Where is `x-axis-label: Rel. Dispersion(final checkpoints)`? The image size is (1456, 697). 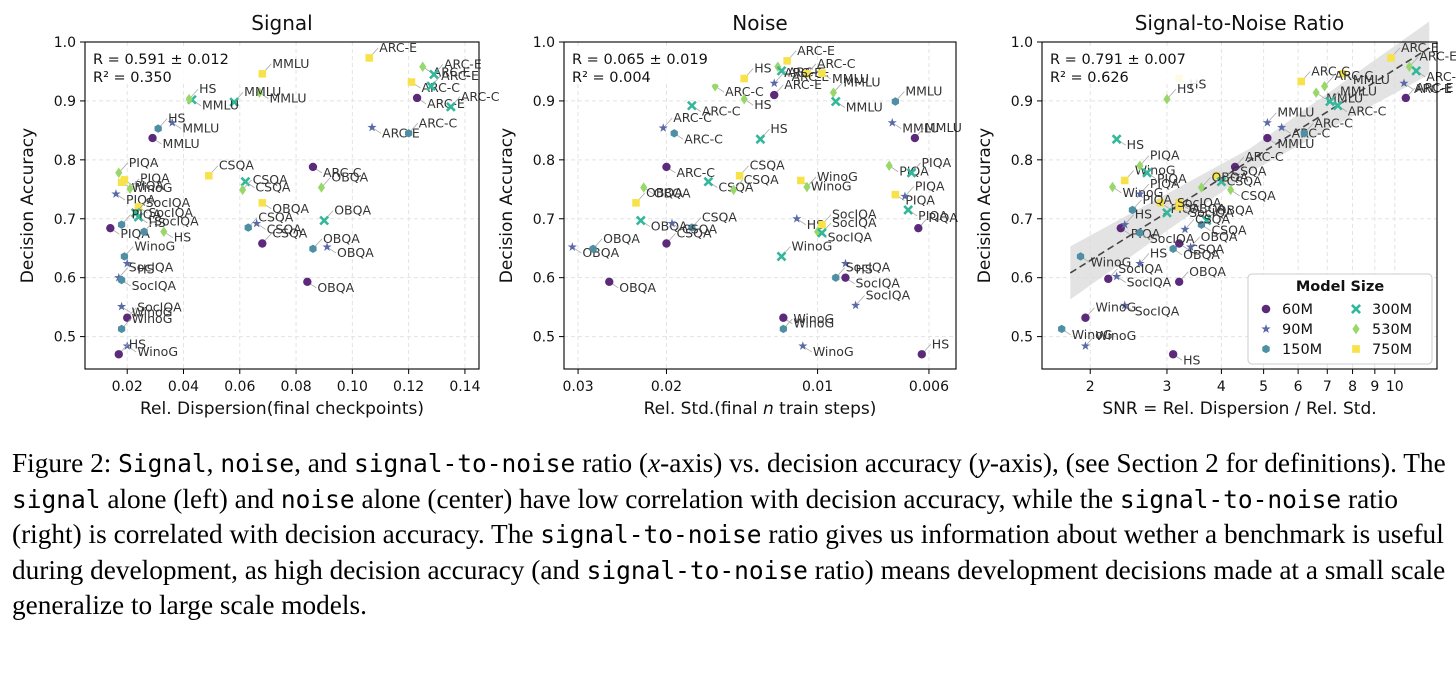 x-axis-label: Rel. Dispersion(final checkpoints) is located at coordinates (282, 409).